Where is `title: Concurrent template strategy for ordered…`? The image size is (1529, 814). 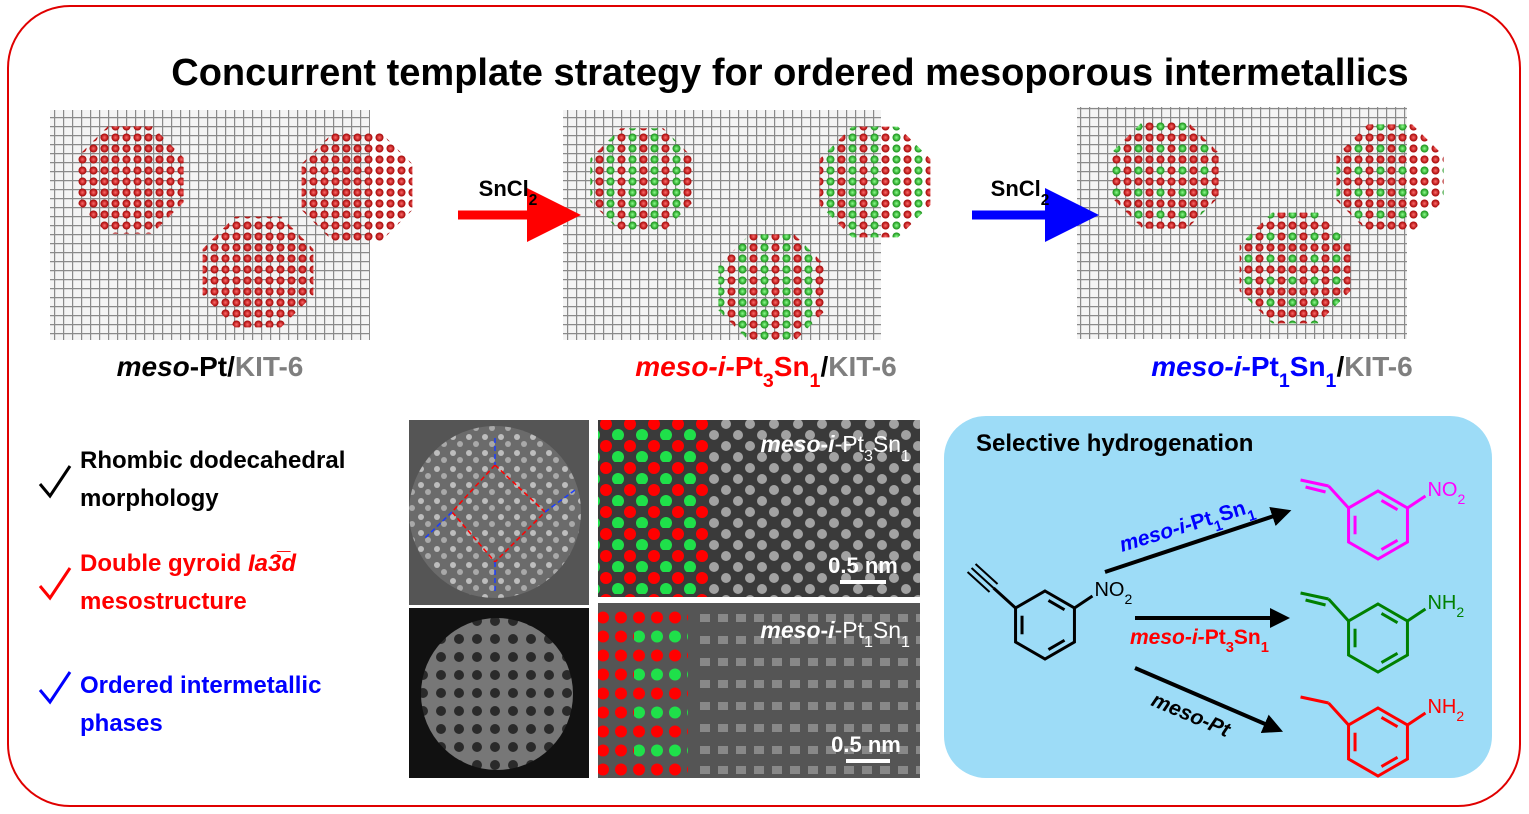
title: Concurrent template strategy for ordered… is located at coordinates (789, 73).